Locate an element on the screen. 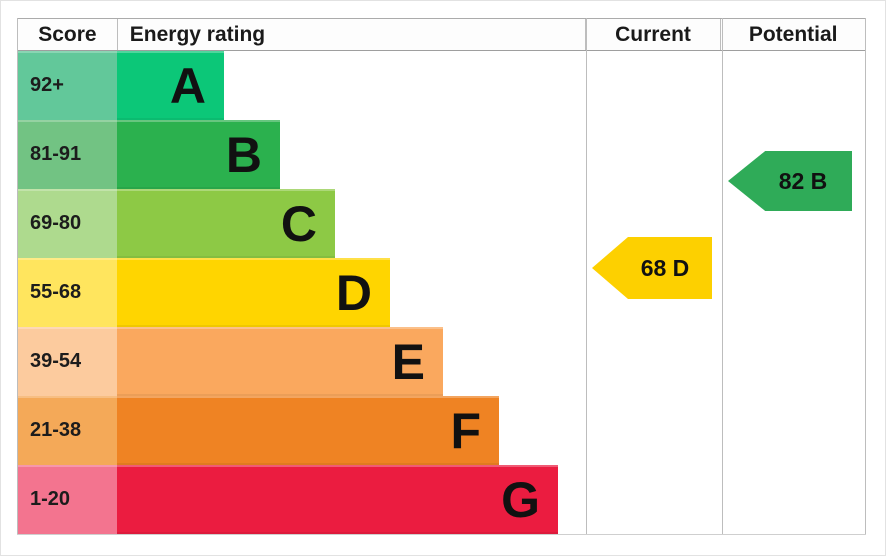 The height and width of the screenshot is (556, 886). column-header-potential: Potential is located at coordinates (793, 34).